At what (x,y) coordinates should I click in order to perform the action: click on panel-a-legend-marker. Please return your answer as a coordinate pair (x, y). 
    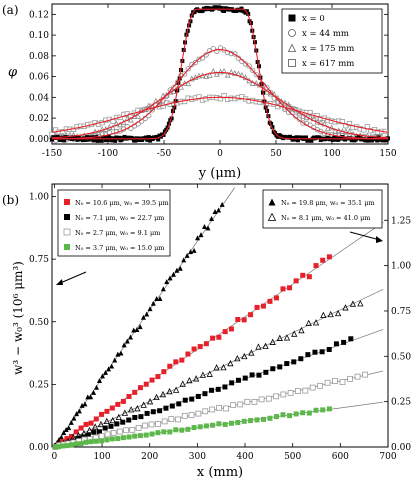
    Looking at the image, I should click on (292, 33).